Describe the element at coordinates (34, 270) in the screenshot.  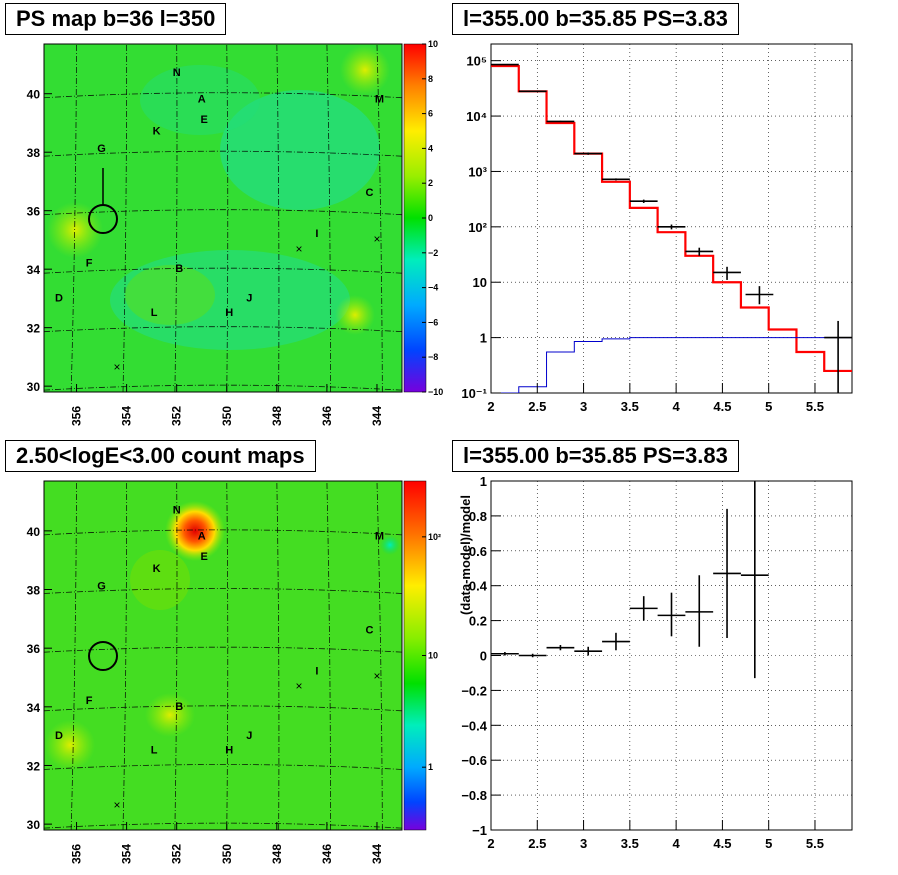
I see `y-tick-label: 34` at that location.